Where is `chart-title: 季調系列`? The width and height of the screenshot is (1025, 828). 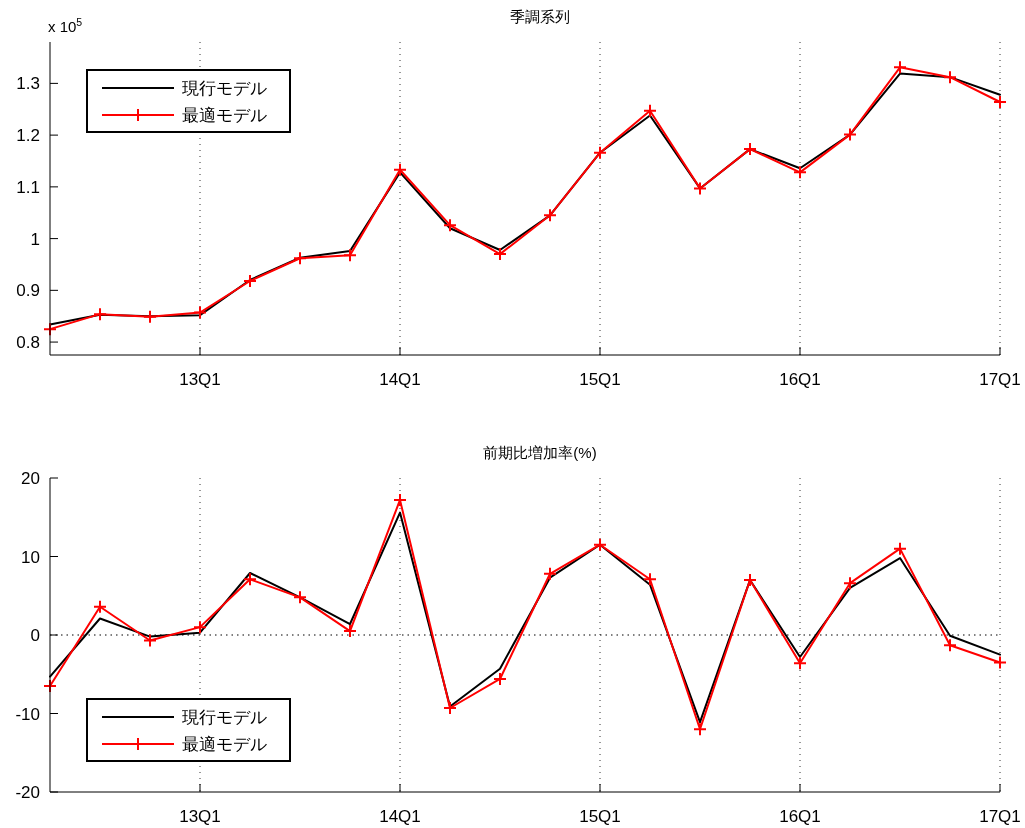 chart-title: 季調系列 is located at coordinates (540, 16).